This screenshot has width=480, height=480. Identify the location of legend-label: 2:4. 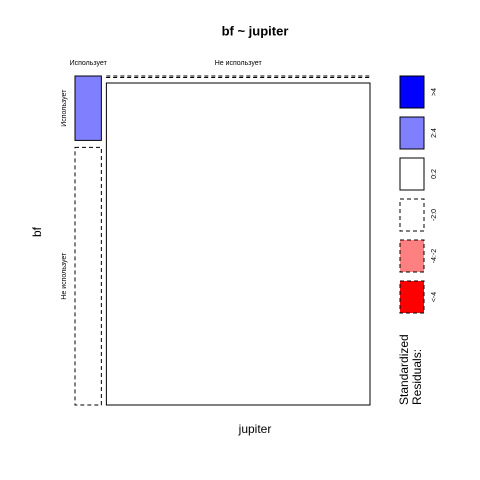
(434, 133).